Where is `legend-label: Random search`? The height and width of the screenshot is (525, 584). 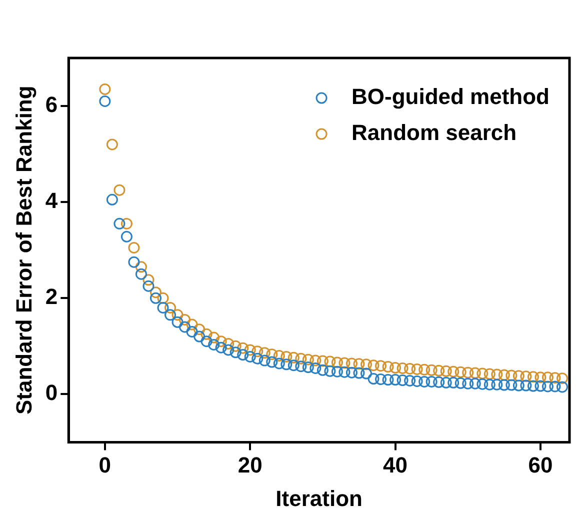
legend-label: Random search is located at coordinates (434, 133).